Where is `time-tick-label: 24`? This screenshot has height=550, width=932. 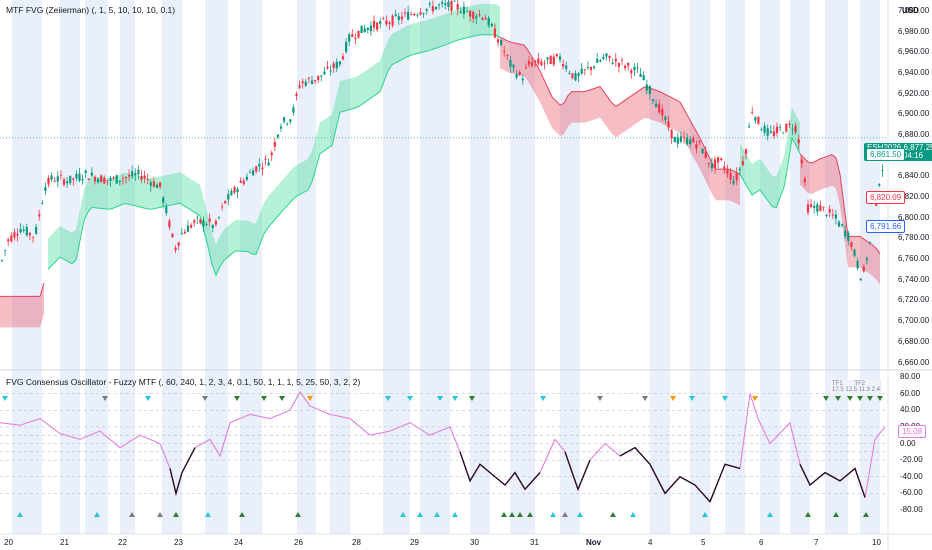 time-tick-label: 24 is located at coordinates (238, 542).